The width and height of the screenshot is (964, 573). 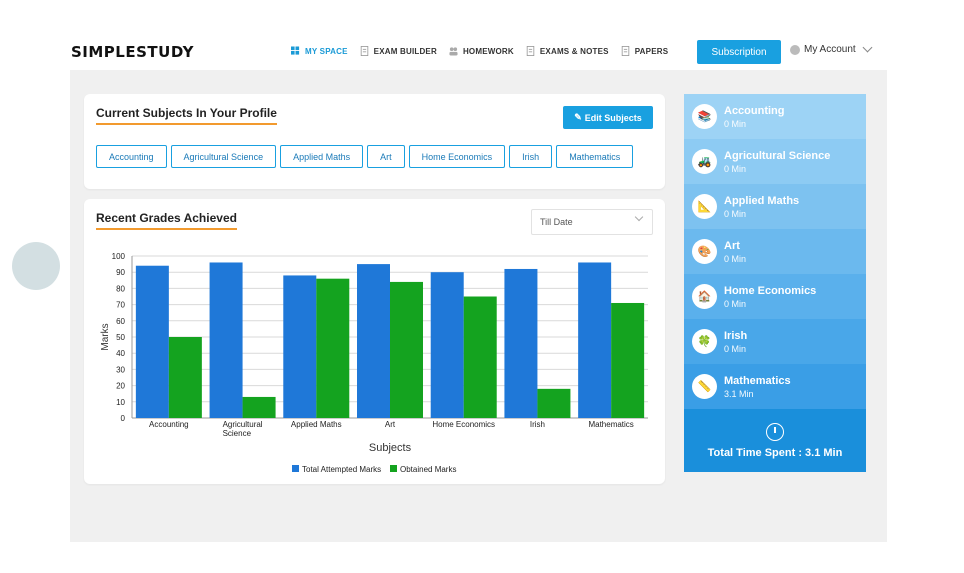 What do you see at coordinates (223, 156) in the screenshot?
I see `subject-chip: Agricultural Science` at bounding box center [223, 156].